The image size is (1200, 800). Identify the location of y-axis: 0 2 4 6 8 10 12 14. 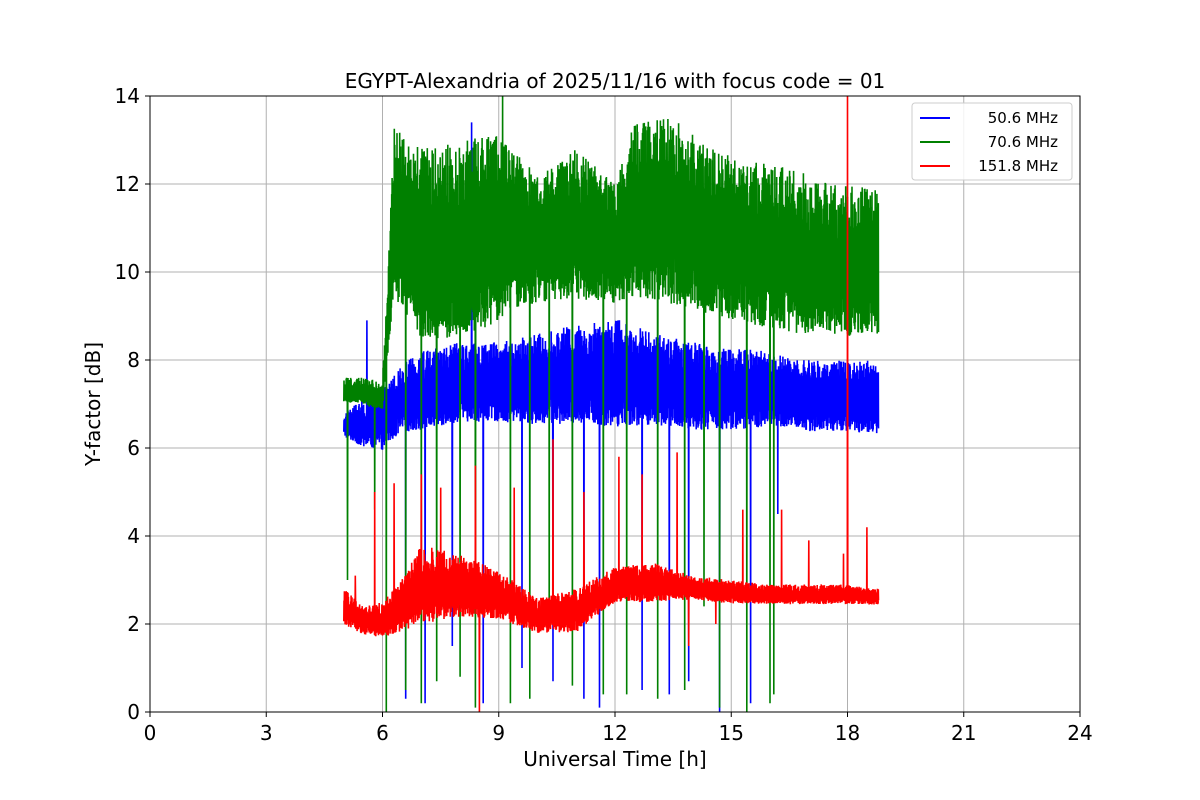
(132, 404).